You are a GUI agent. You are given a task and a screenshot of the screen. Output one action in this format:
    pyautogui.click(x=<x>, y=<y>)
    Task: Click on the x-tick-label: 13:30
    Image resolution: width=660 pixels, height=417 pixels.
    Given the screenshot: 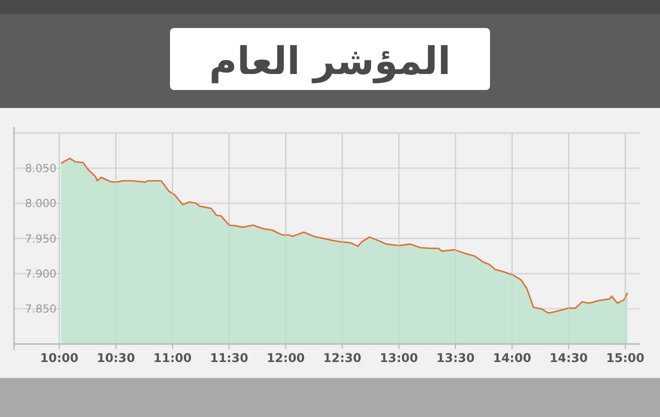 What is the action you would take?
    pyautogui.click(x=455, y=358)
    